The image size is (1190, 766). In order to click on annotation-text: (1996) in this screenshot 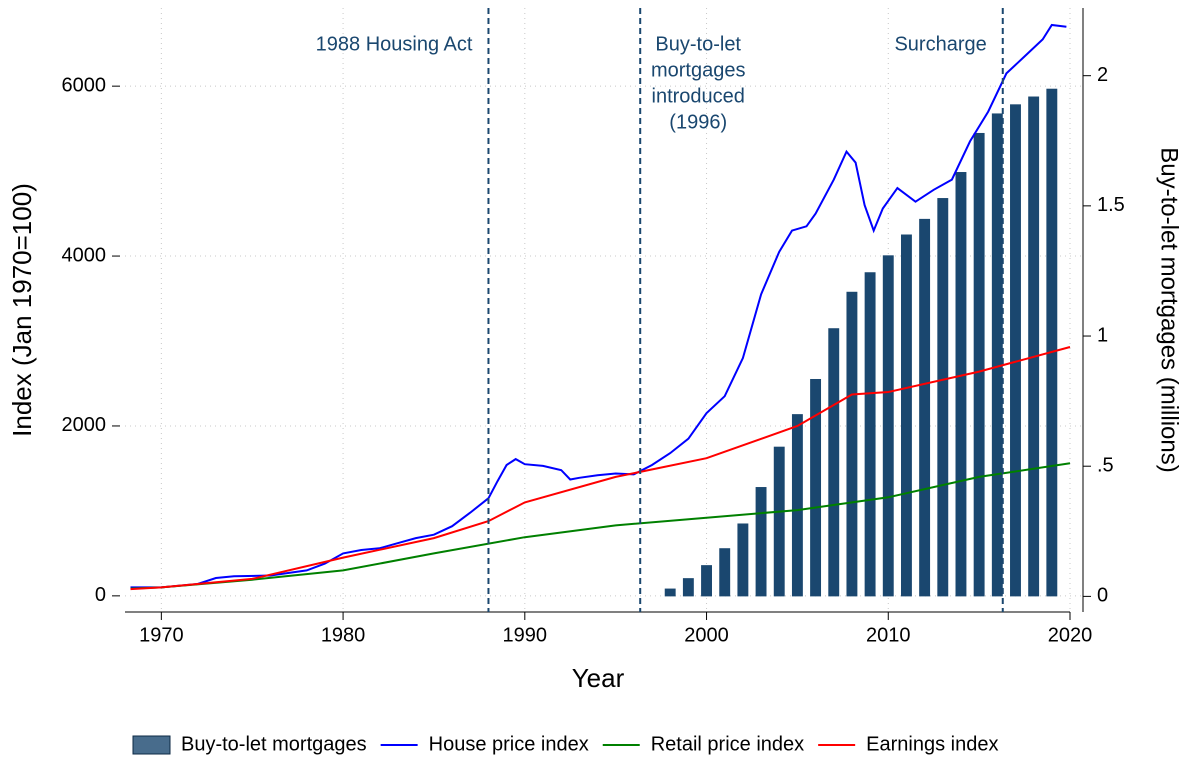, I will do `click(698, 122)`.